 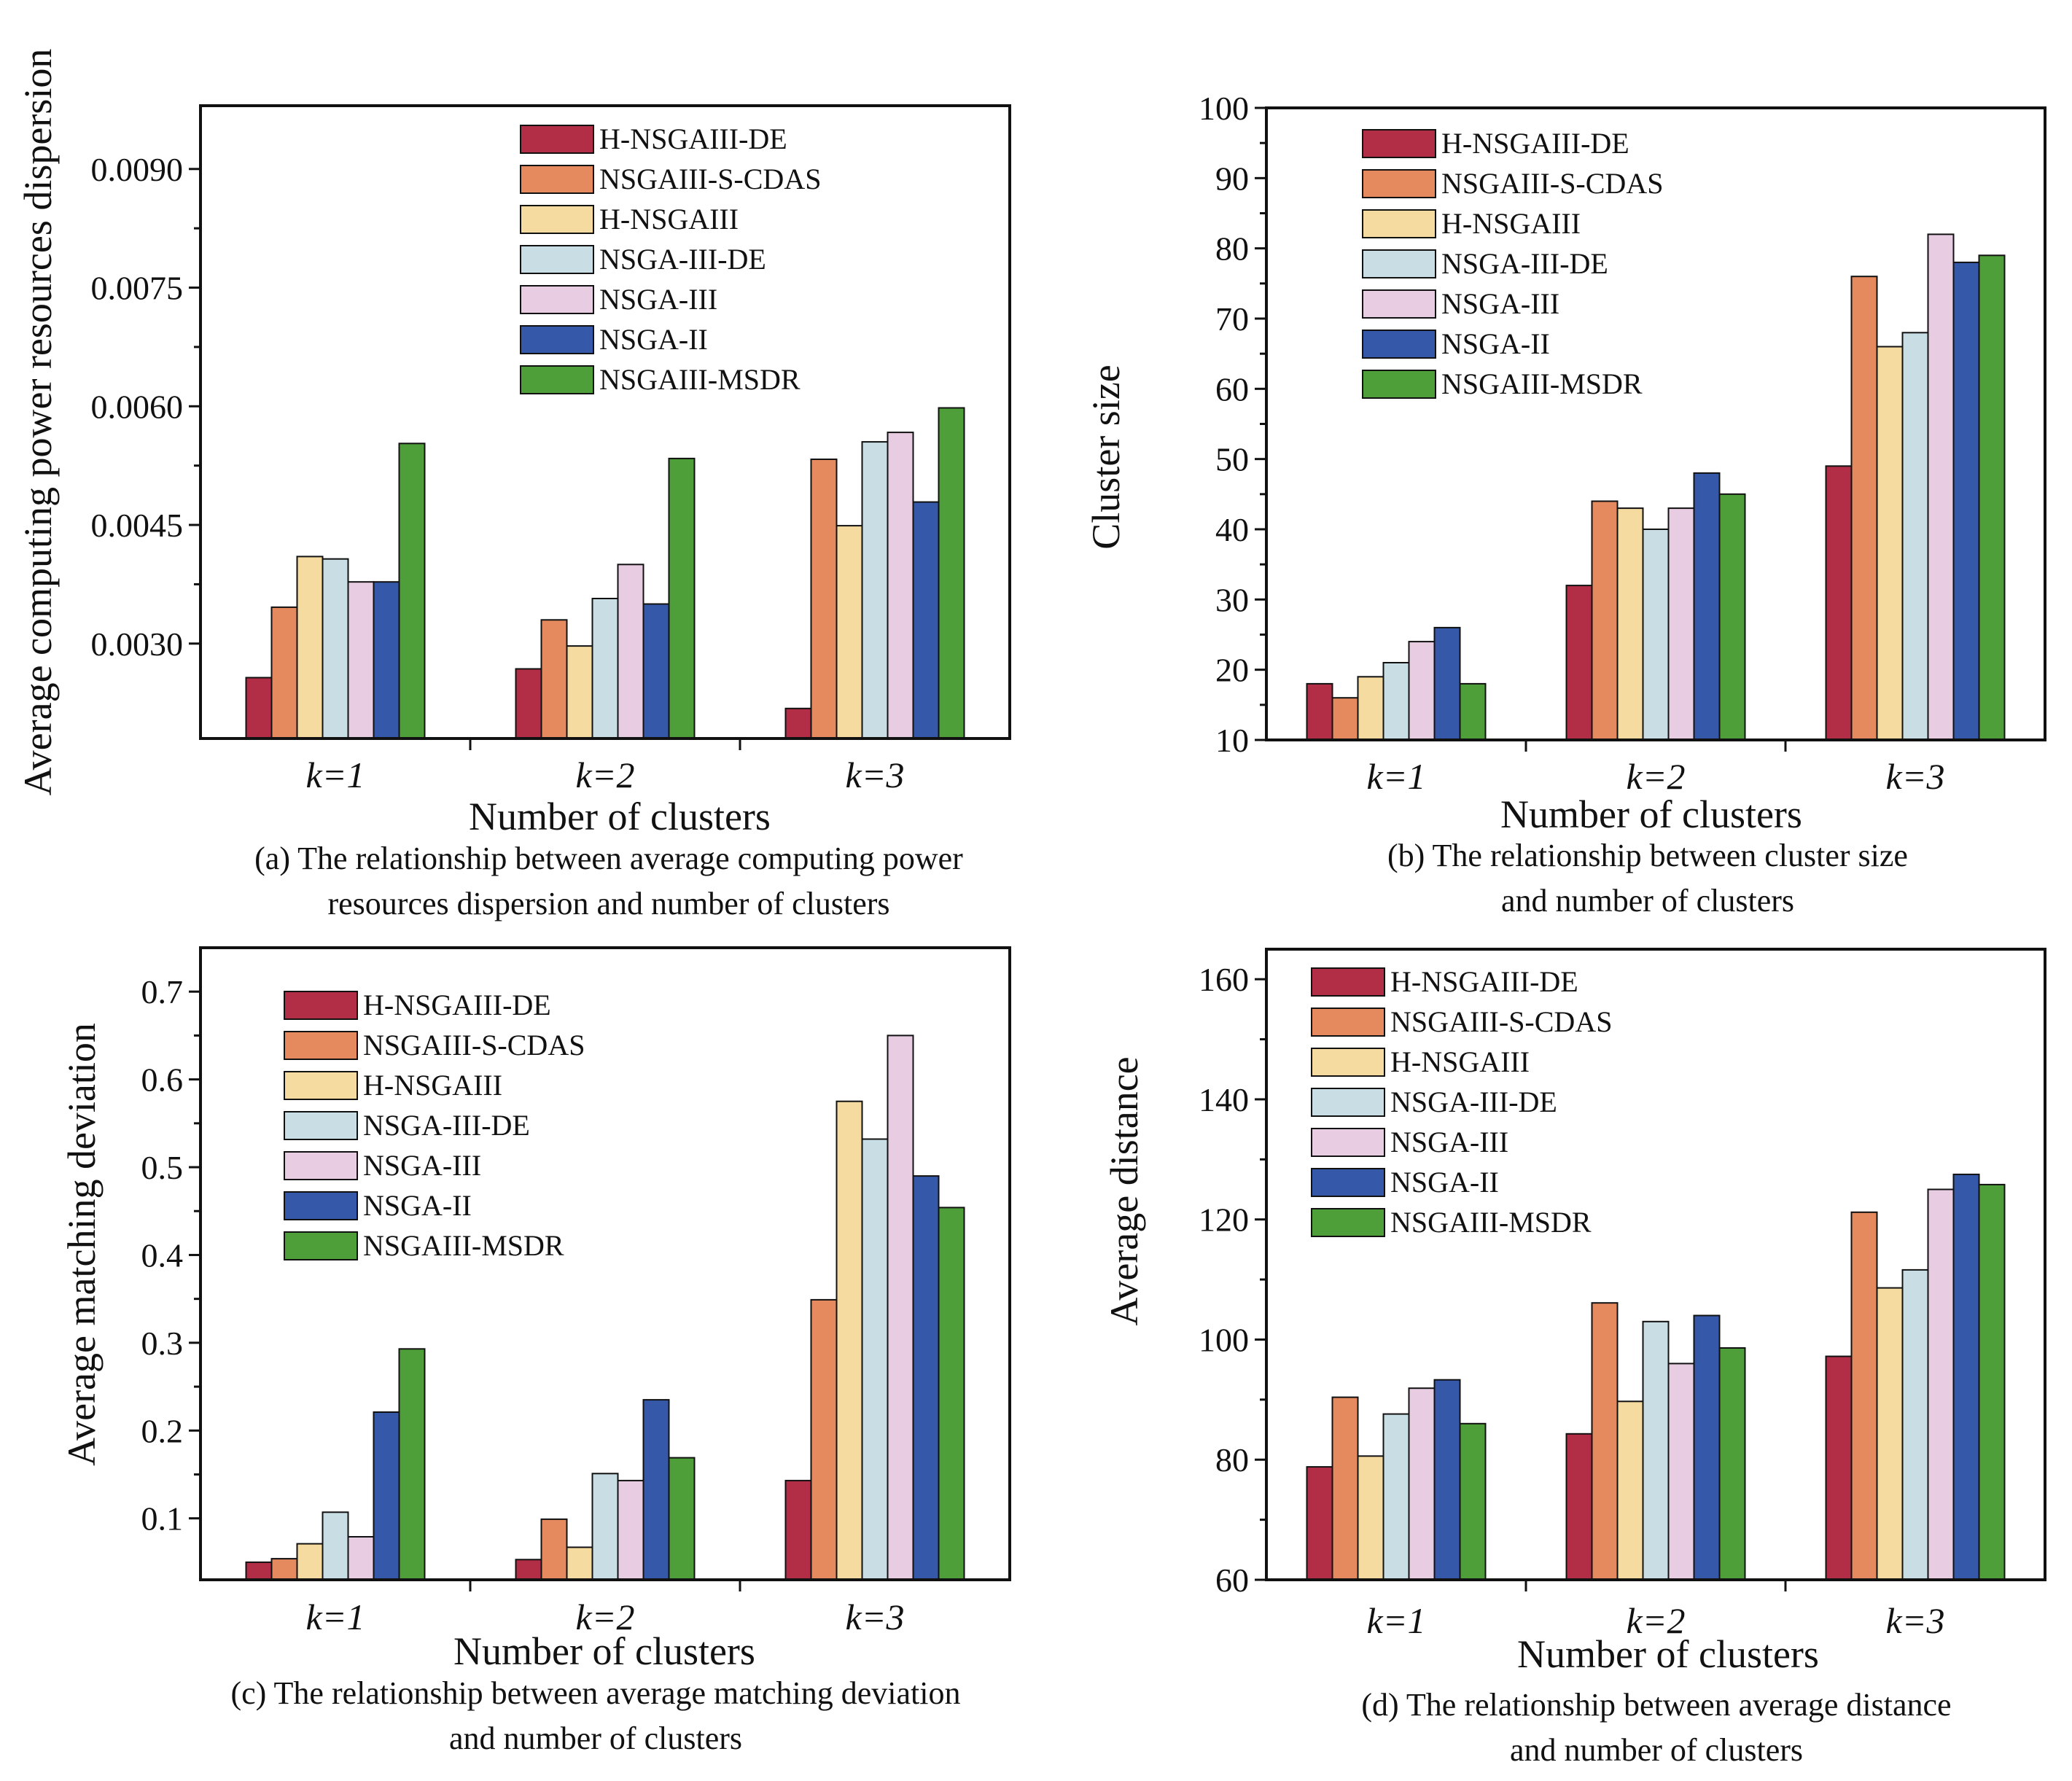 I want to click on bar-d-nsgaiii-msdr-k=1, so click(x=1473, y=1501).